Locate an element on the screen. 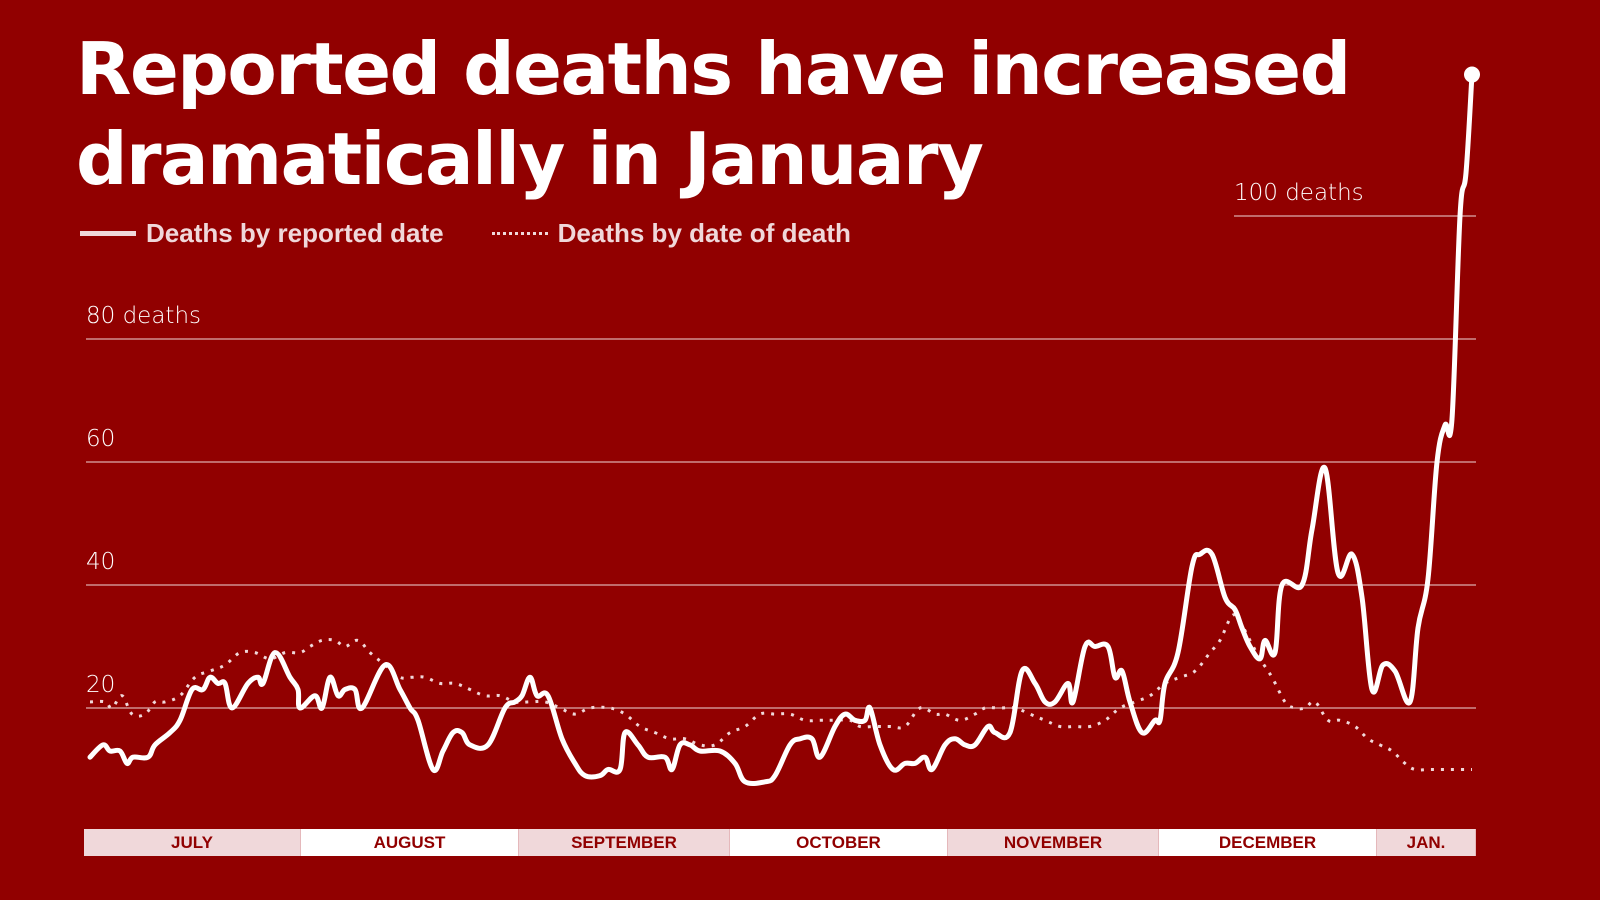 This screenshot has width=1600, height=900. solid-line-swatch-icon is located at coordinates (108, 233).